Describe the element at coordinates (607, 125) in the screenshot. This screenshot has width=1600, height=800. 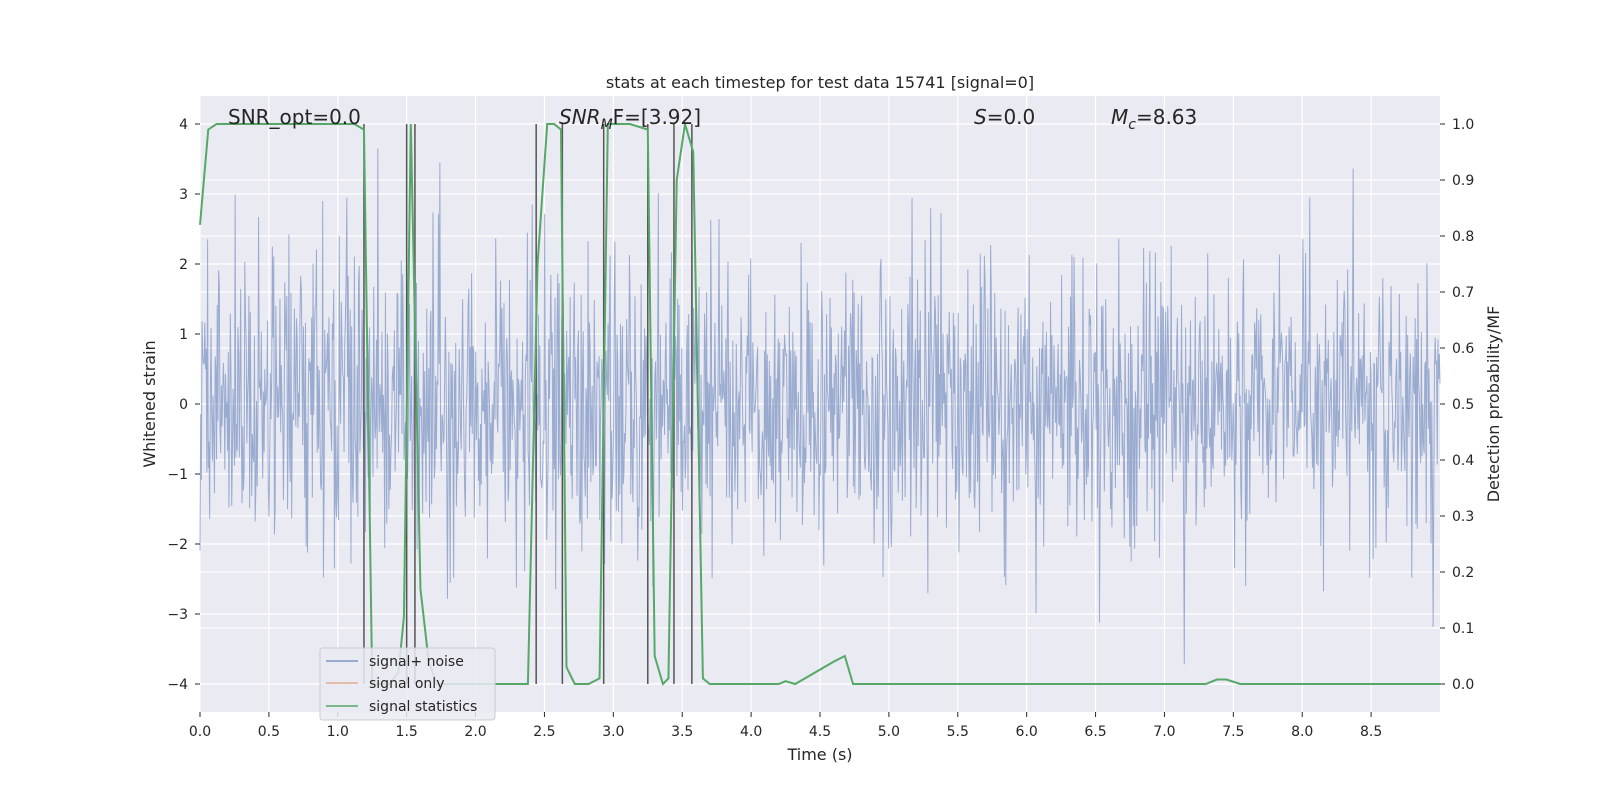
I see `annotation-snr-mf-sub: M` at that location.